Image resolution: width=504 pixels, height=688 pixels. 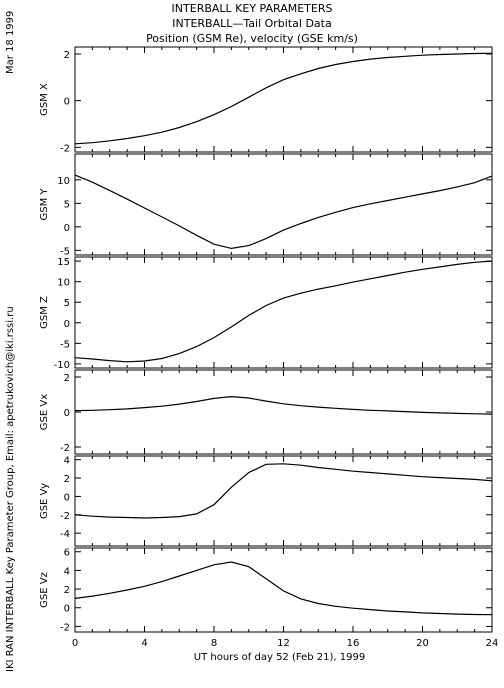 I want to click on panel-frame-gse-vy, so click(x=283, y=501).